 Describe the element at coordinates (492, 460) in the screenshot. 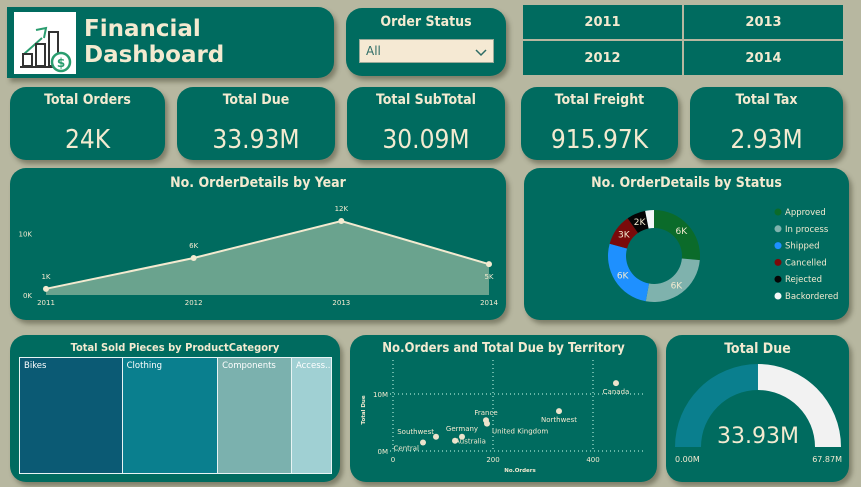

I see `x-tick-label: 200` at that location.